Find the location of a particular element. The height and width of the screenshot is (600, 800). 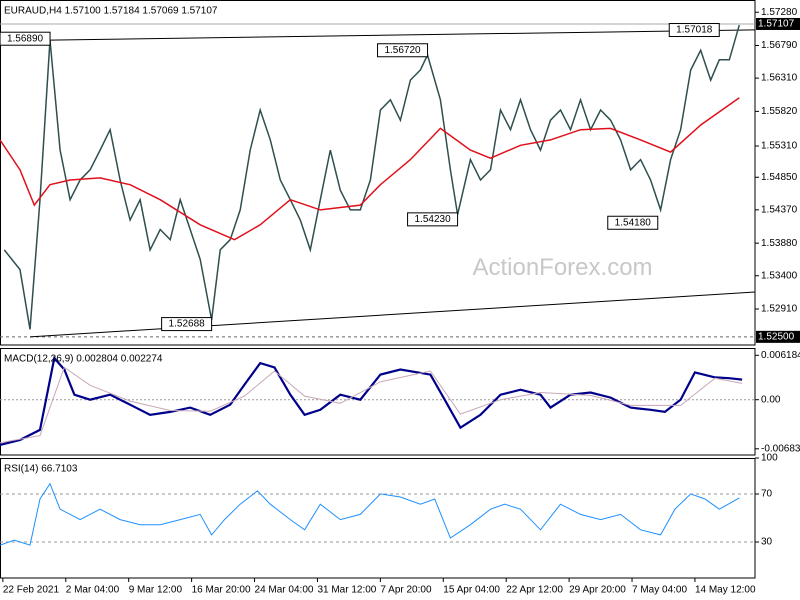

x-tick-label: 22 Feb 2021 is located at coordinates (31, 590).